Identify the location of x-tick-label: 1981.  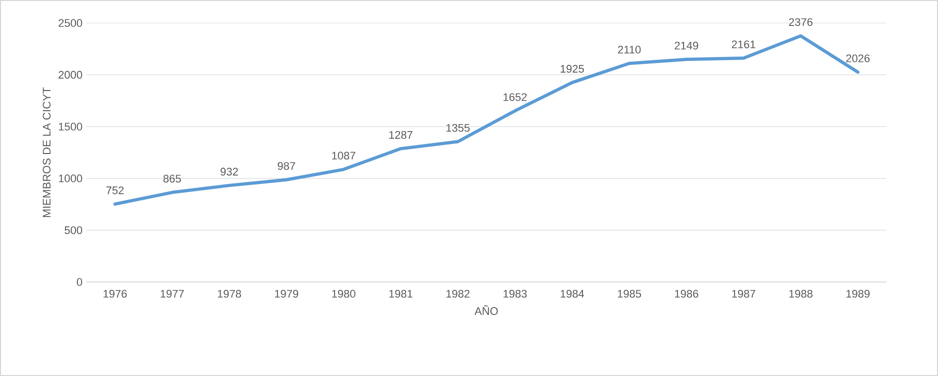
(400, 294).